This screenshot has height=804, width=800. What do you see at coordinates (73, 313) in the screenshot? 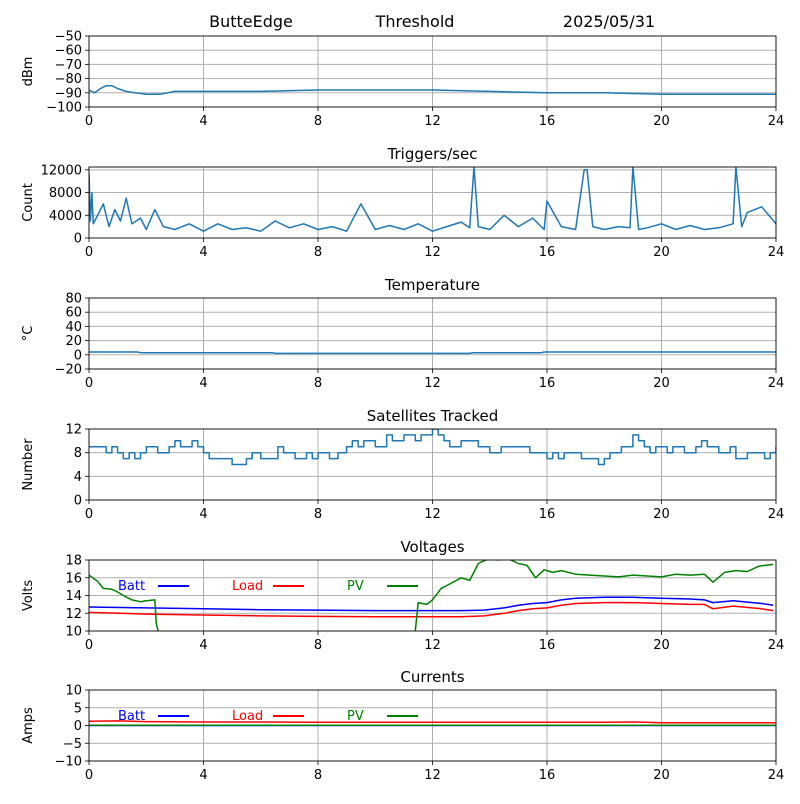
I see `y-tick-label: 60` at bounding box center [73, 313].